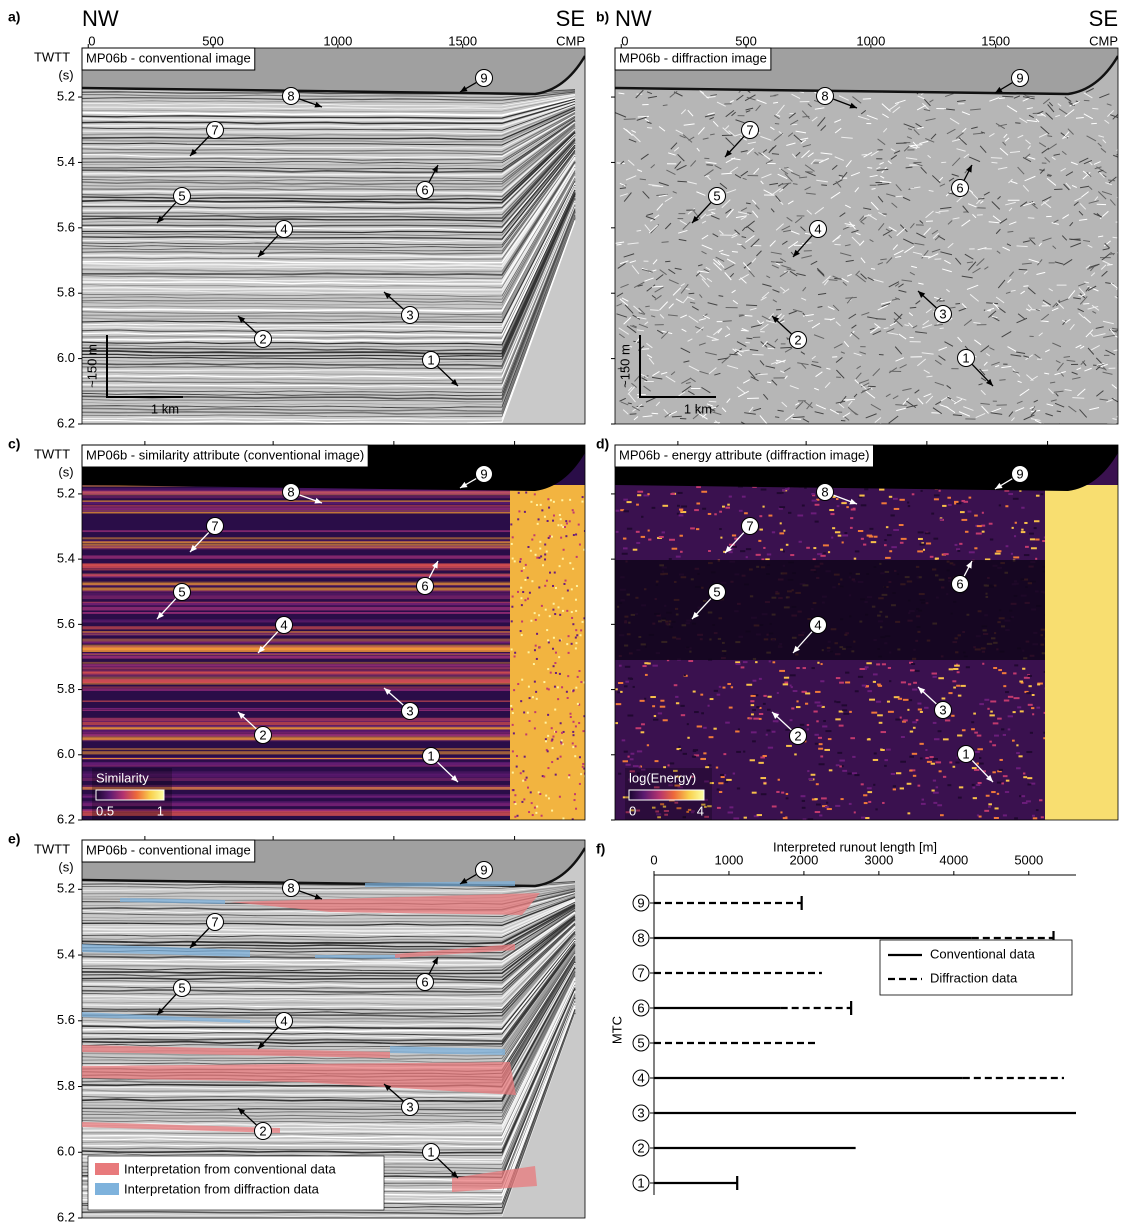 The width and height of the screenshot is (1121, 1225). Describe the element at coordinates (262, 338) in the screenshot. I see `marker-label: 2` at that location.